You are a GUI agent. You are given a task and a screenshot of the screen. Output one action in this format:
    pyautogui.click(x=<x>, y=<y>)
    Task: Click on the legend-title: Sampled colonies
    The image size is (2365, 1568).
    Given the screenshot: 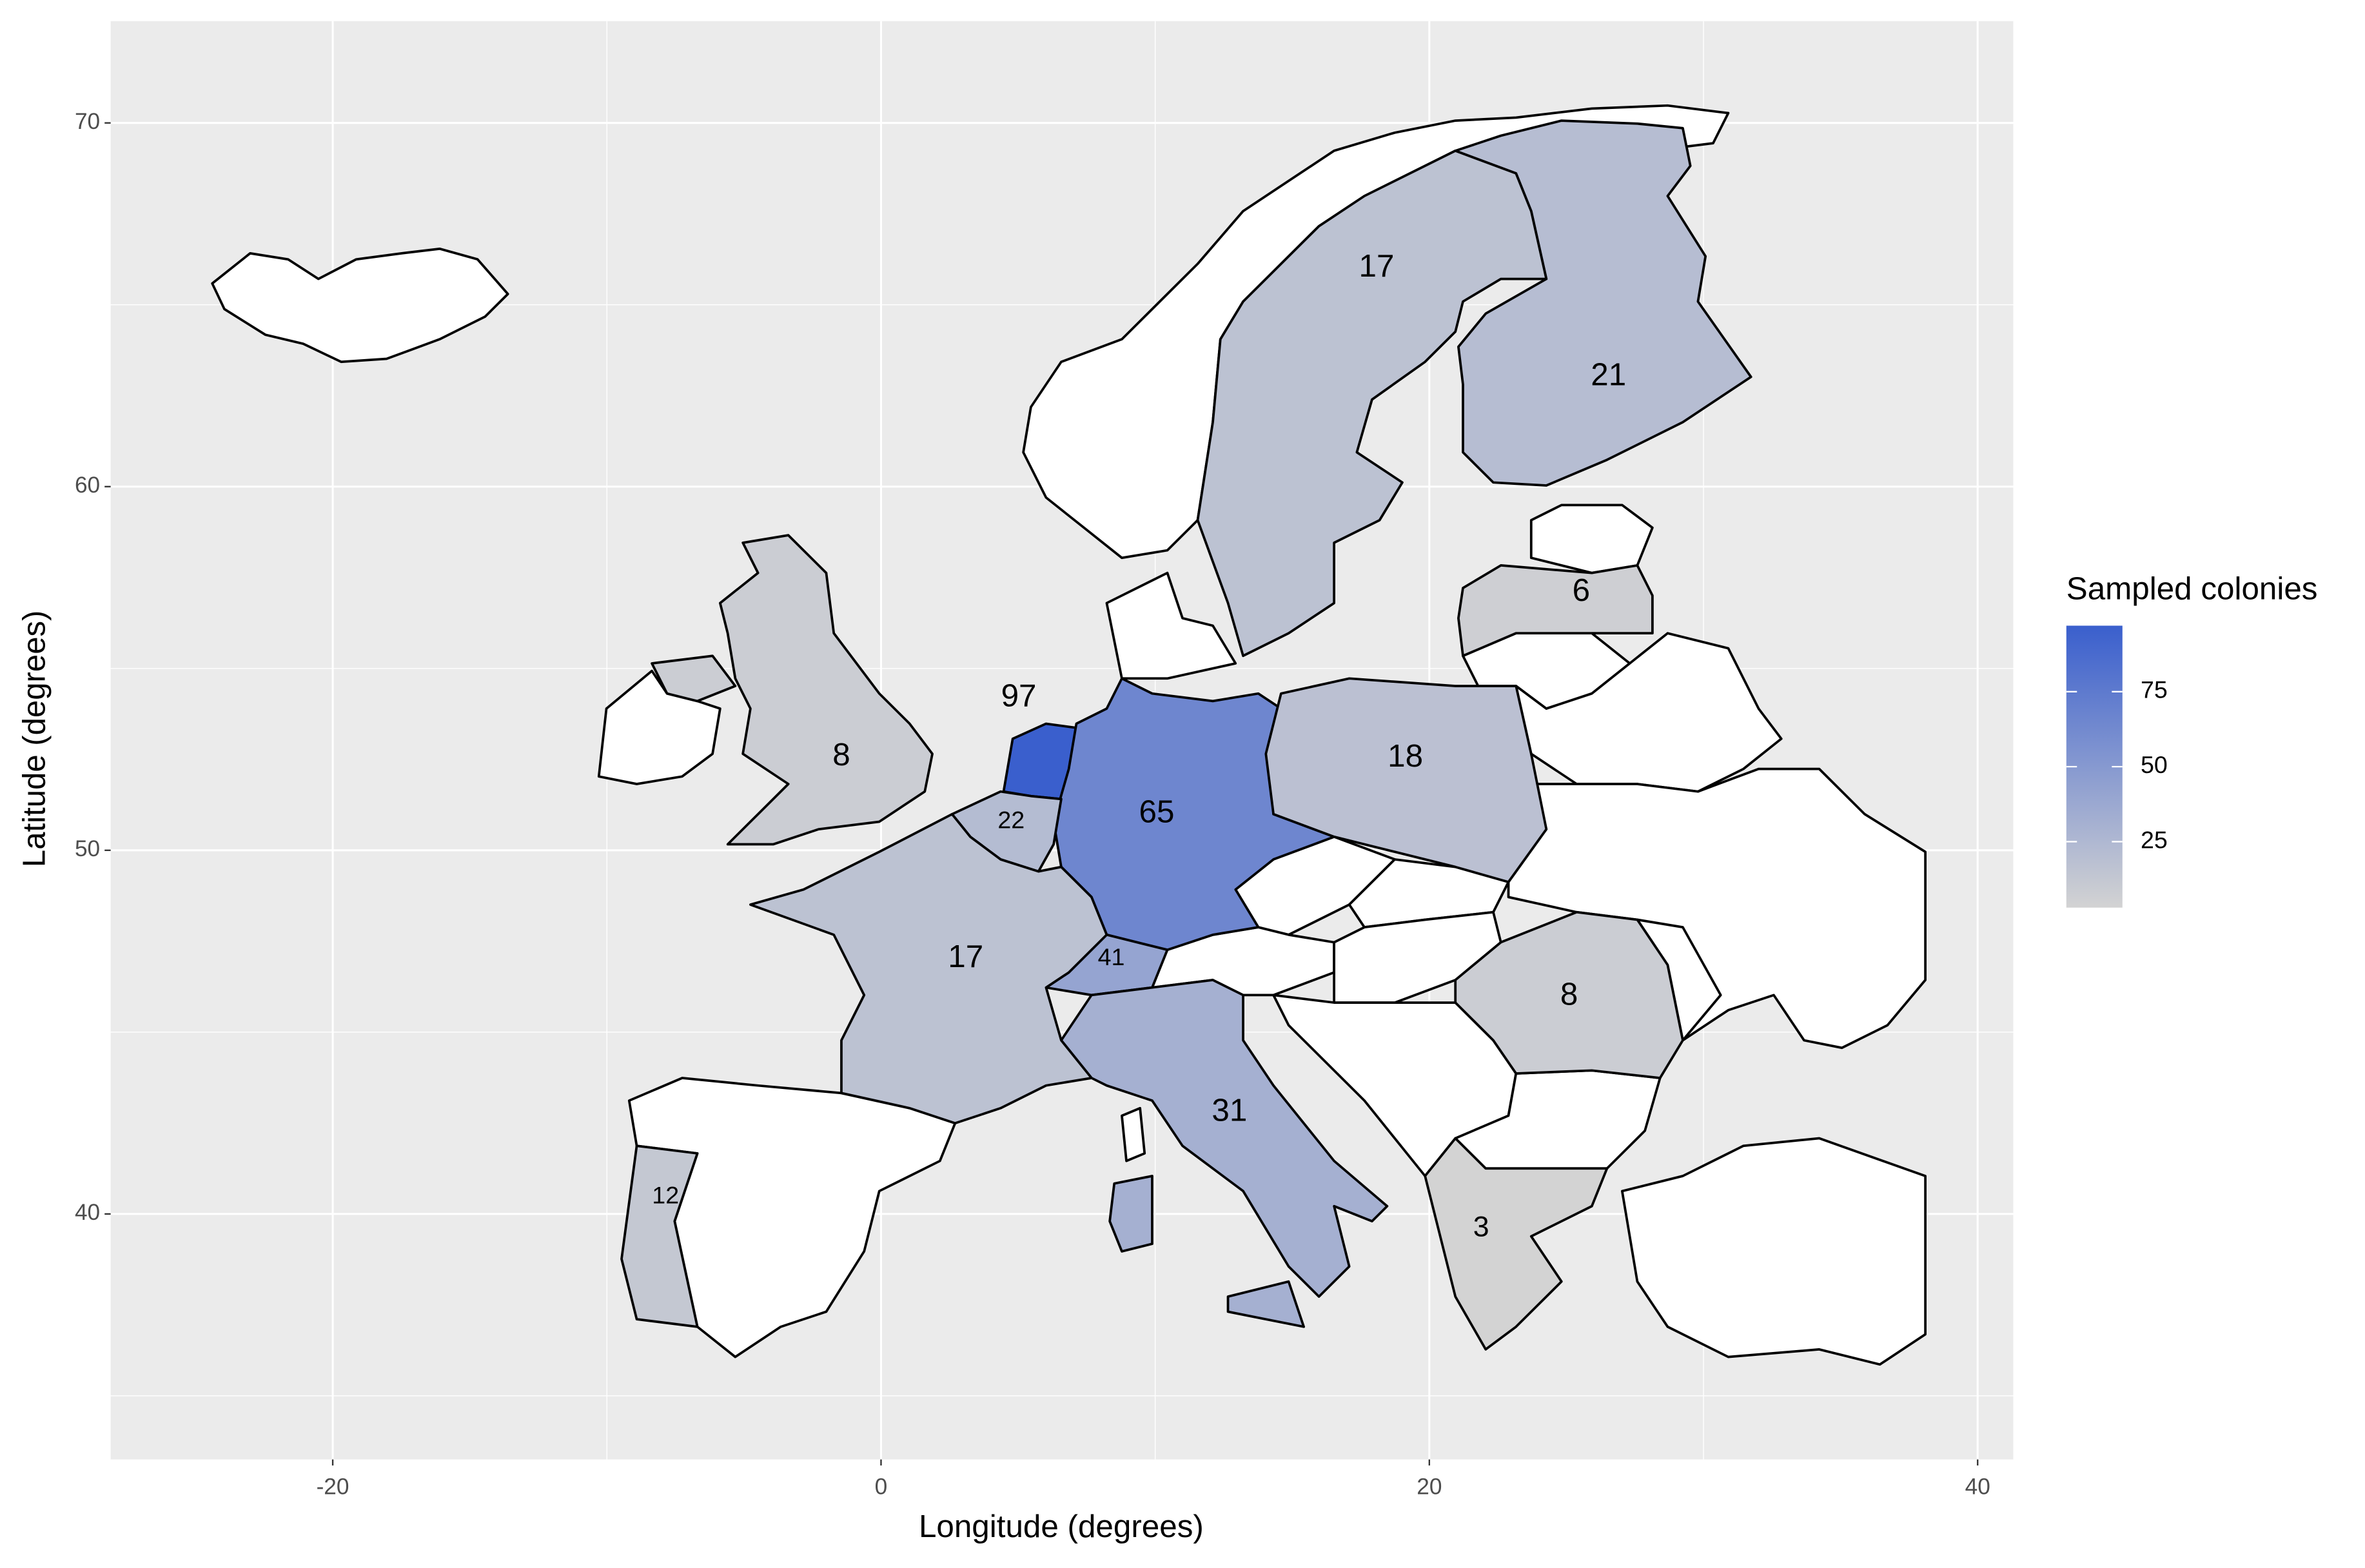 What is the action you would take?
    pyautogui.click(x=2192, y=589)
    